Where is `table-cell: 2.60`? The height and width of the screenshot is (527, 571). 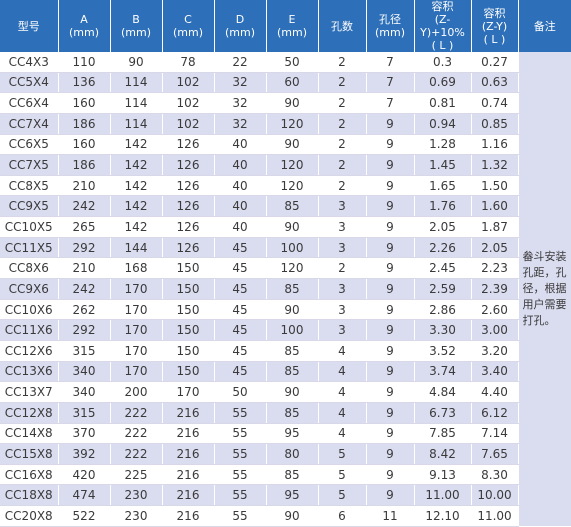
table-cell: 2.60 is located at coordinates (495, 310).